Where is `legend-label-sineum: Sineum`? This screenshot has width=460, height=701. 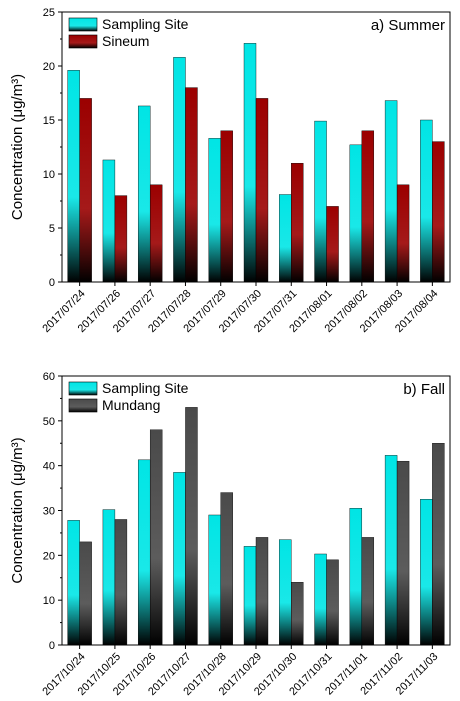
legend-label-sineum: Sineum is located at coordinates (125, 41).